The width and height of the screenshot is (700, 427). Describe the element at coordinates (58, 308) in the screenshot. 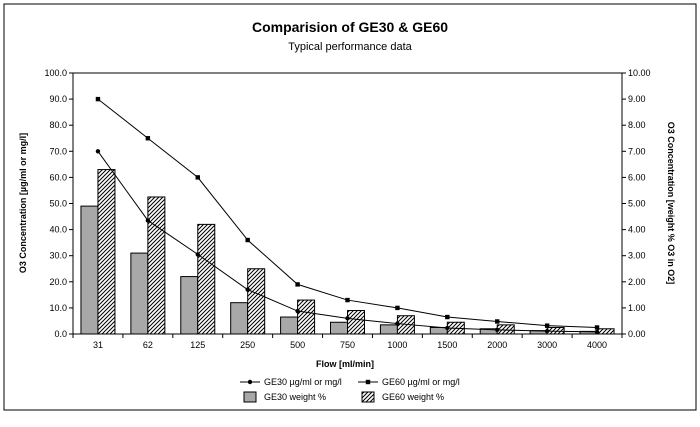

I see `y-tick-label-left: 10.0` at that location.